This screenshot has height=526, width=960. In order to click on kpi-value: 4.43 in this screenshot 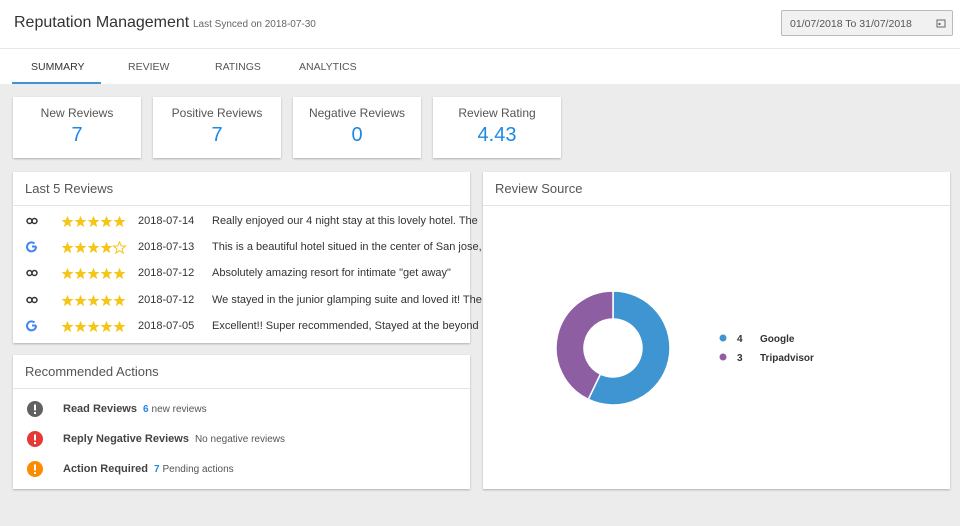, I will do `click(497, 135)`.